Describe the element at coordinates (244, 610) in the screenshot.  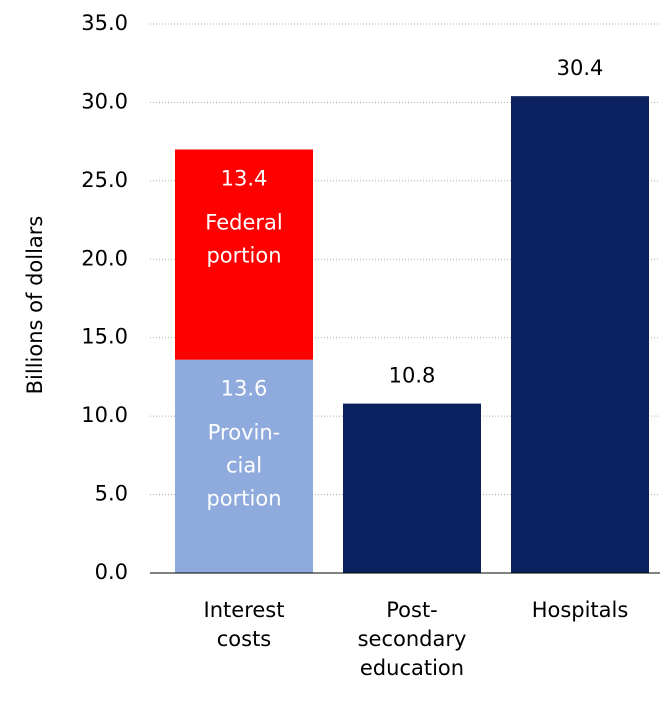
I see `x-tick-label: Interest` at that location.